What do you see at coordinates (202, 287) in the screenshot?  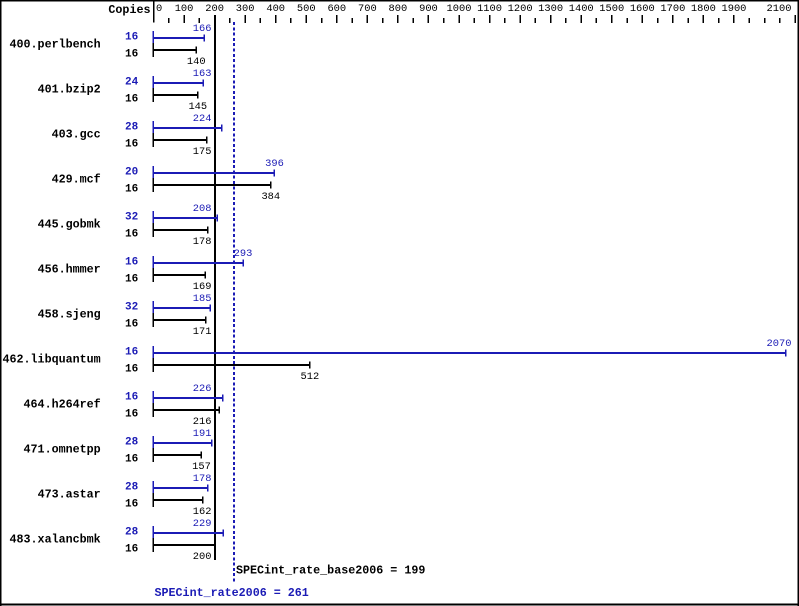 I see `svg-text: 169` at bounding box center [202, 287].